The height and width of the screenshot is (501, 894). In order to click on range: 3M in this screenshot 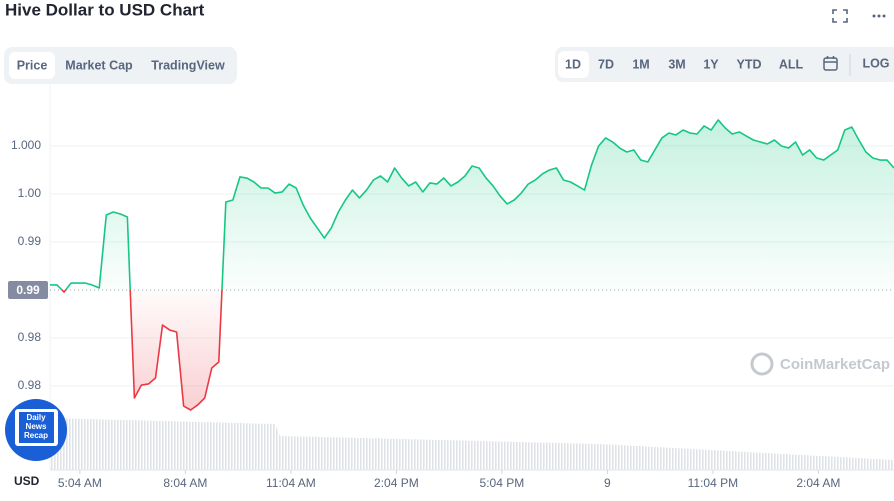, I will do `click(676, 64)`.